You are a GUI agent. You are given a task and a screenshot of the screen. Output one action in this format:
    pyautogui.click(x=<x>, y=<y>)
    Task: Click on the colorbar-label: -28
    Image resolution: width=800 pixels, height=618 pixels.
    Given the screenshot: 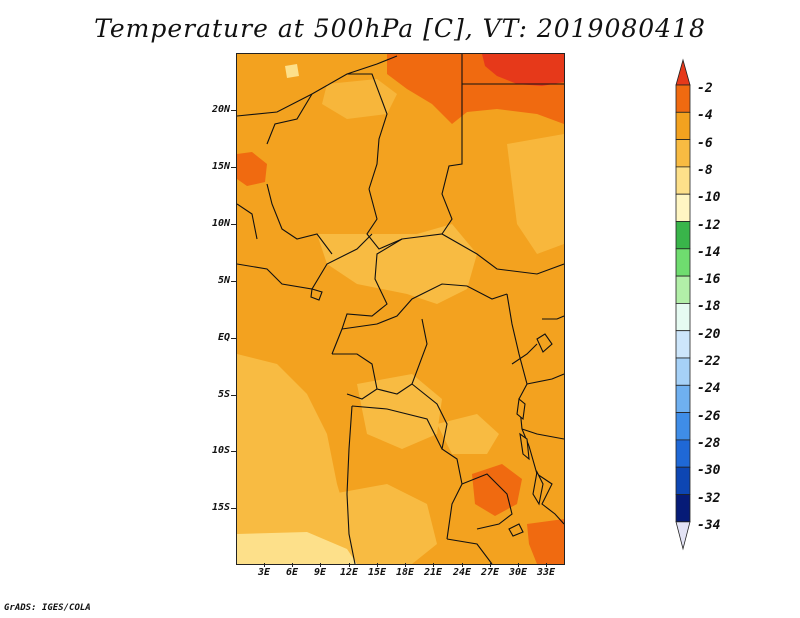 What is the action you would take?
    pyautogui.click(x=709, y=443)
    